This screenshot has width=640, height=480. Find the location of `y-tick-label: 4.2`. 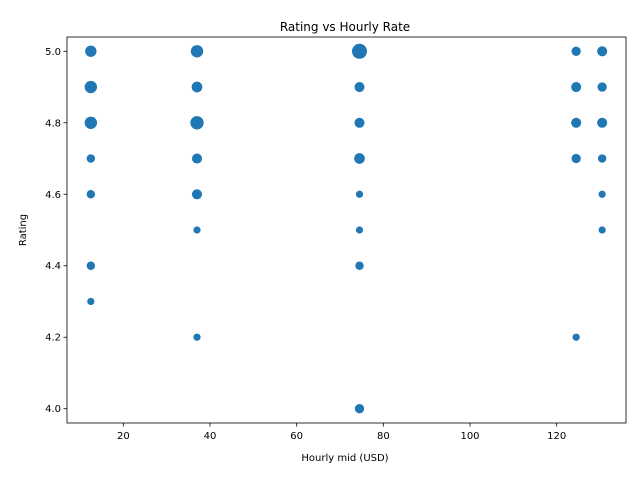

y-tick-label: 4.2 is located at coordinates (53, 338).